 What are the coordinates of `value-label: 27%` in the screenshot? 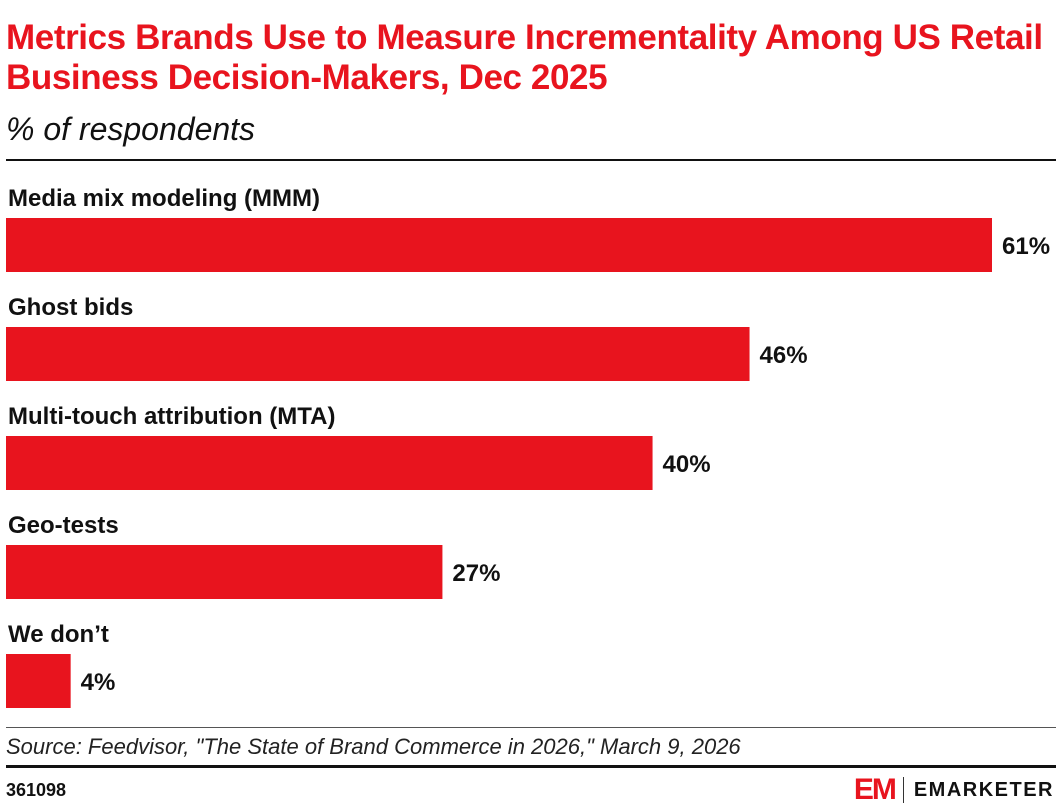 It's located at (476, 573).